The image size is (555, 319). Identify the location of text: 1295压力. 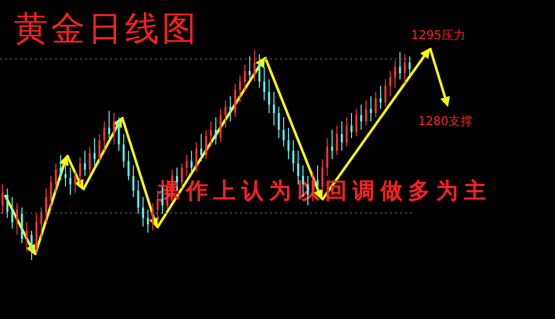
(438, 35).